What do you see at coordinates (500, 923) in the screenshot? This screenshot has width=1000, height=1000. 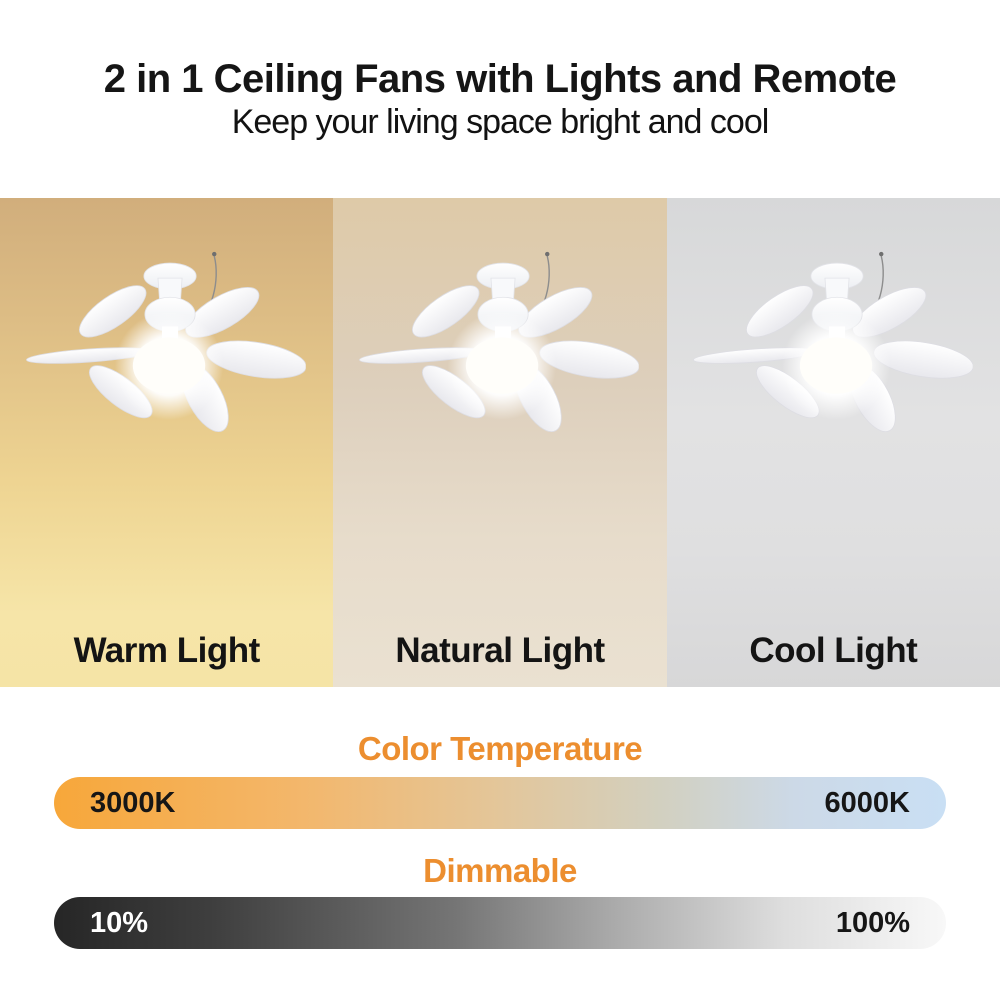 I see `dimmable-gradient-bar: 10% 100%` at bounding box center [500, 923].